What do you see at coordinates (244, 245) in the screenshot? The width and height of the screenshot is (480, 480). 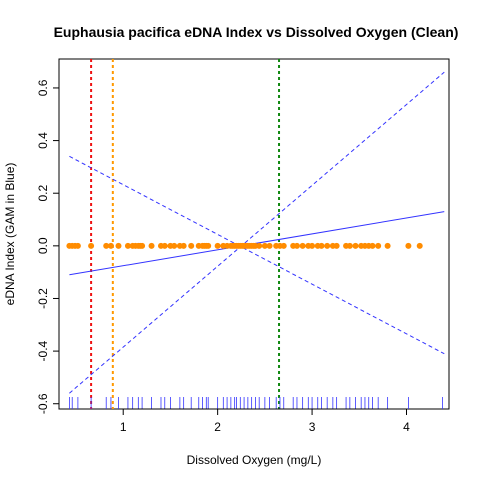 I see `data-points` at bounding box center [244, 245].